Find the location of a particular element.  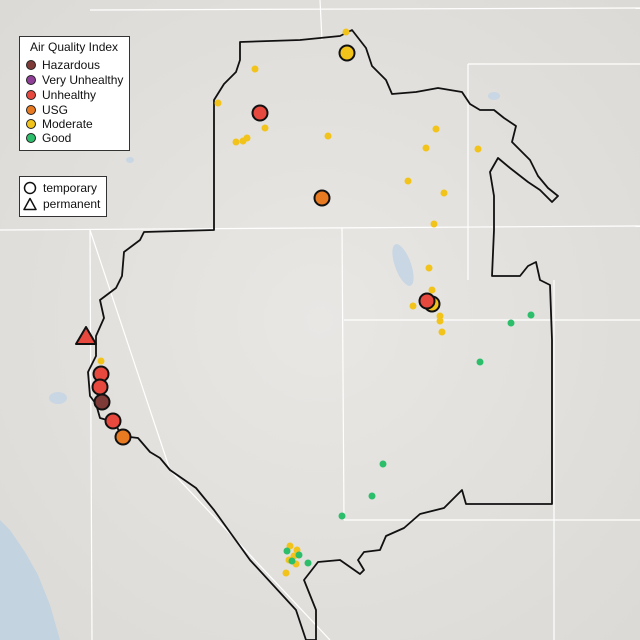

monitor-moderate-large is located at coordinates (347, 53).